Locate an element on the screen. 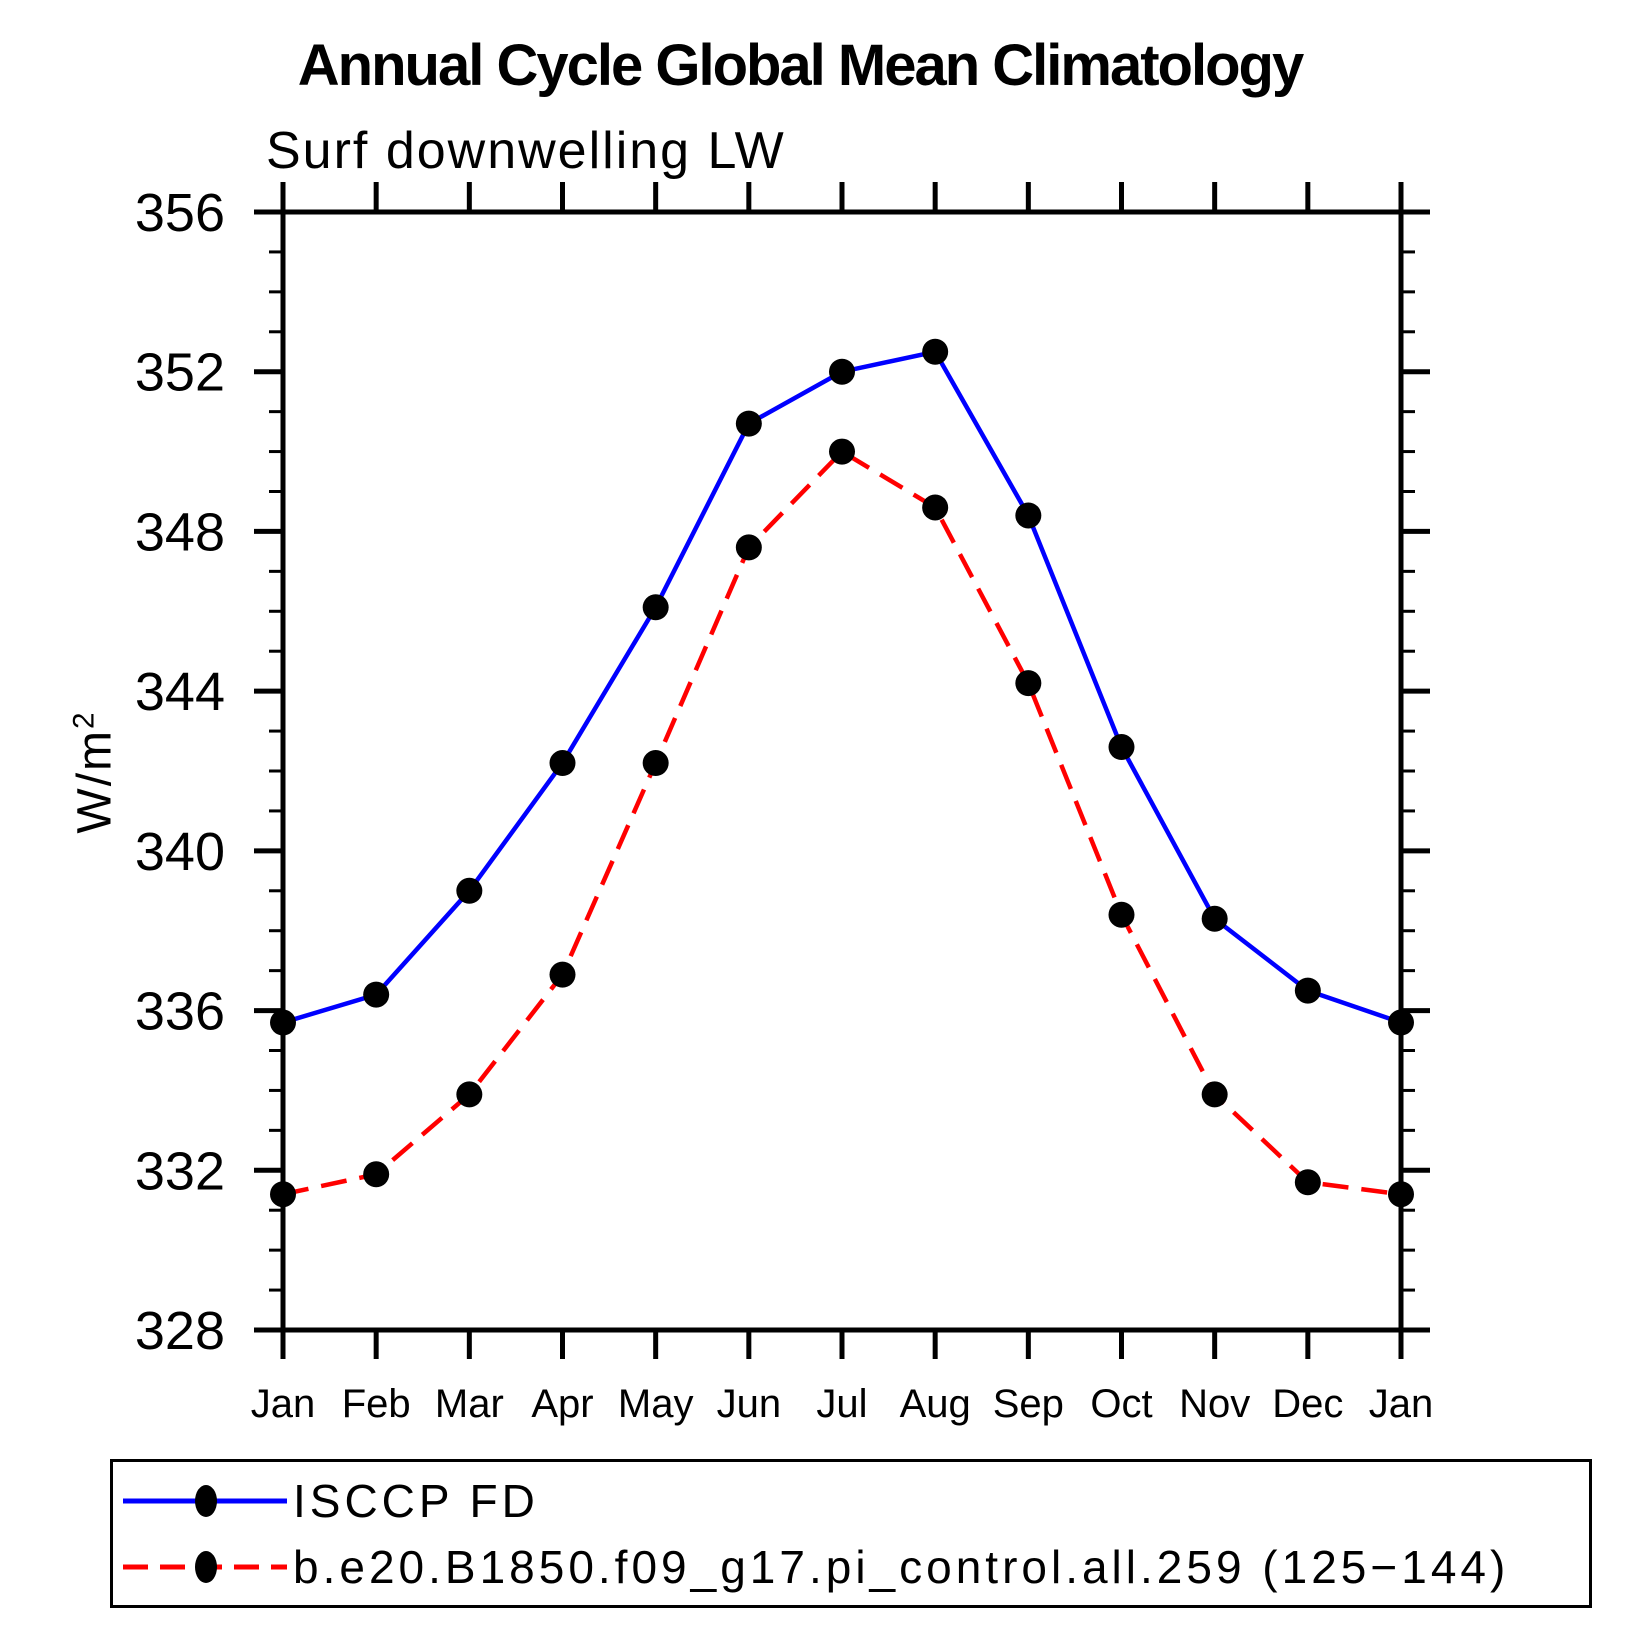 Image resolution: width=1647 pixels, height=1647 pixels. legend-label-obs: ISCCP FD is located at coordinates (416, 1500).